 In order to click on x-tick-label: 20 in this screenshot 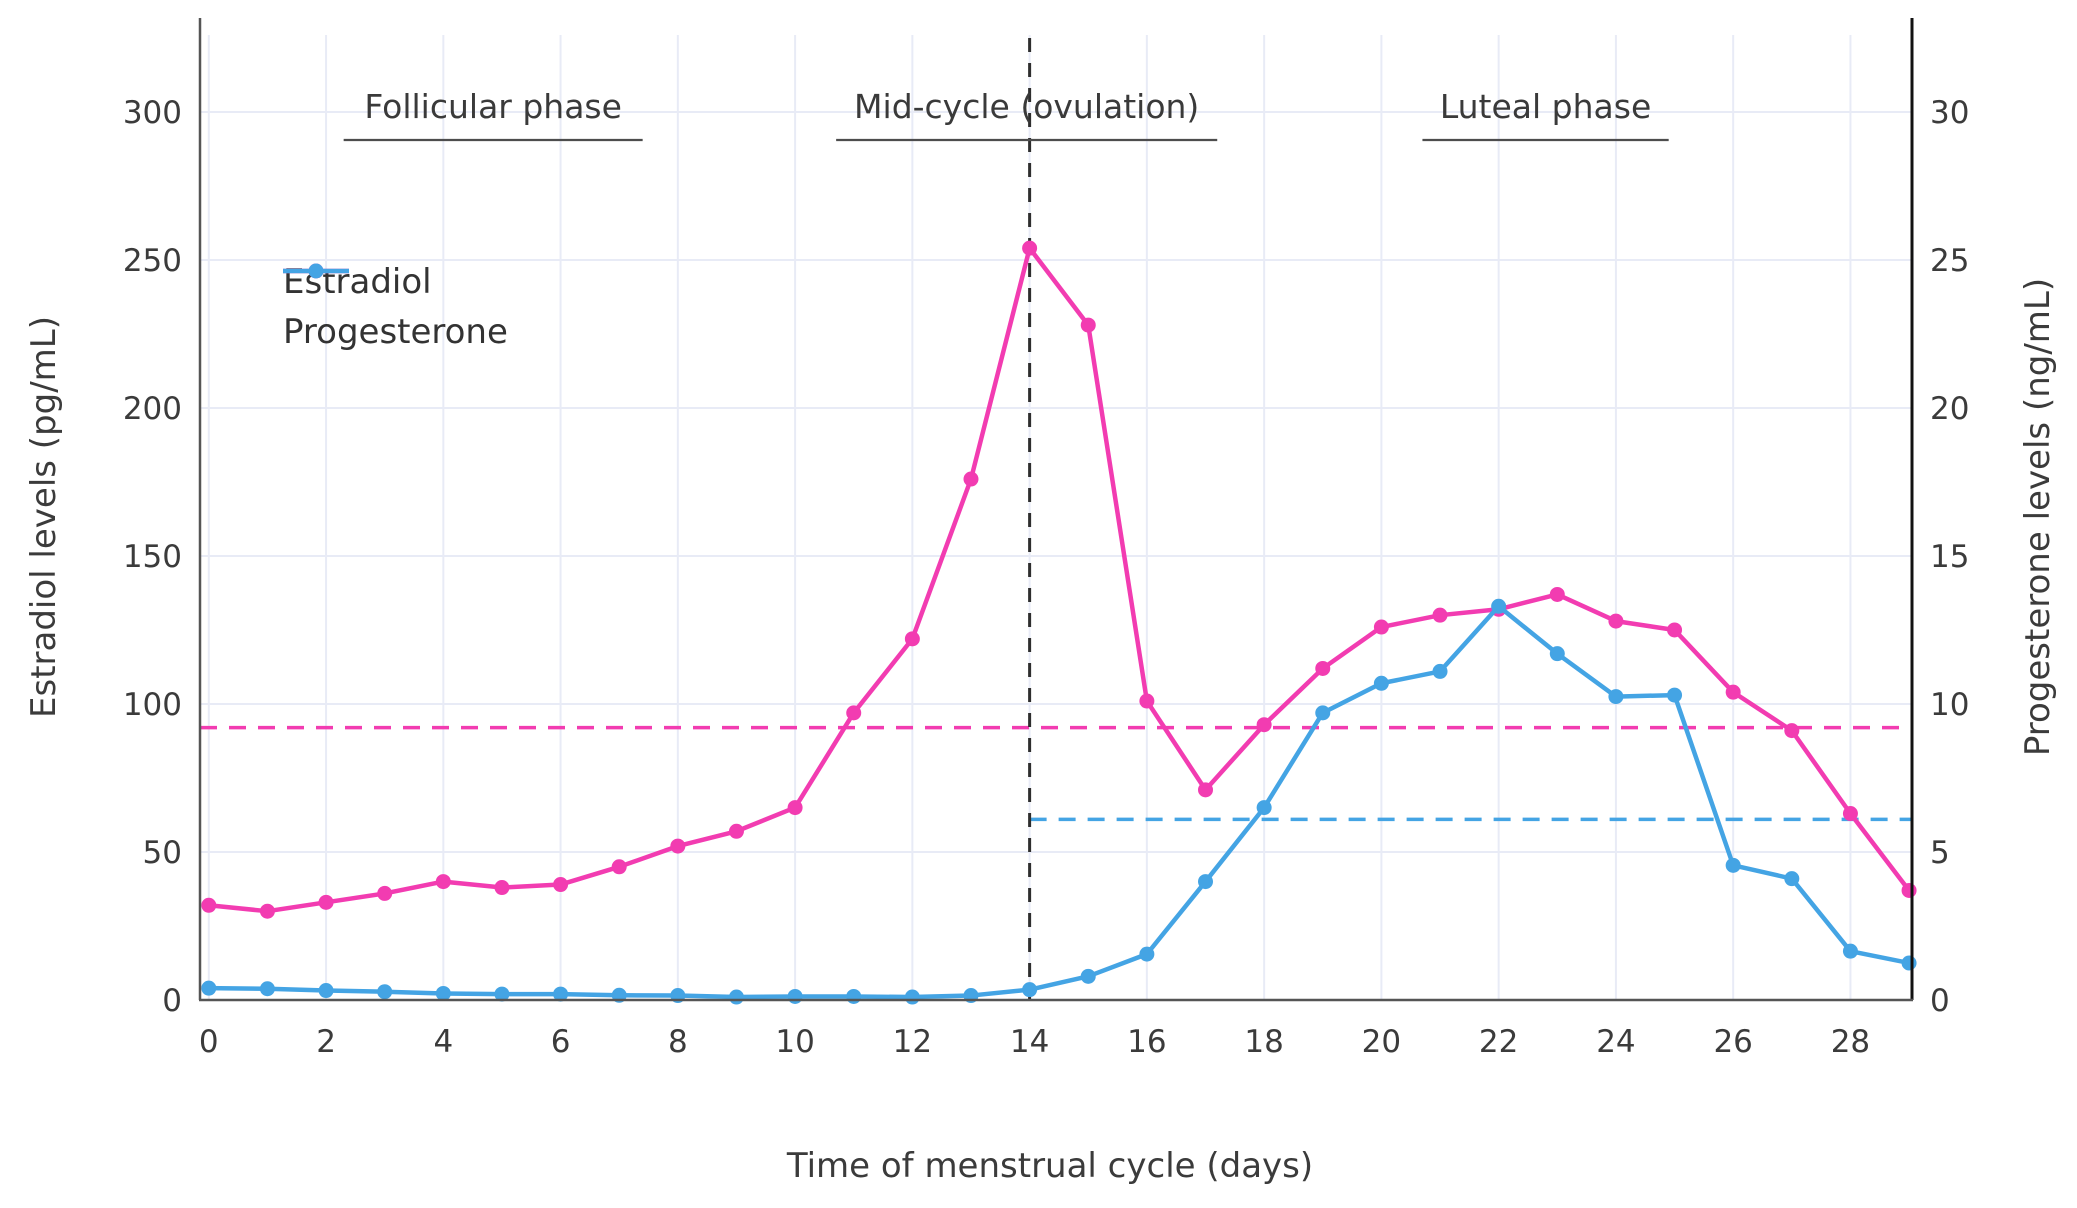, I will do `click(1381, 1042)`.